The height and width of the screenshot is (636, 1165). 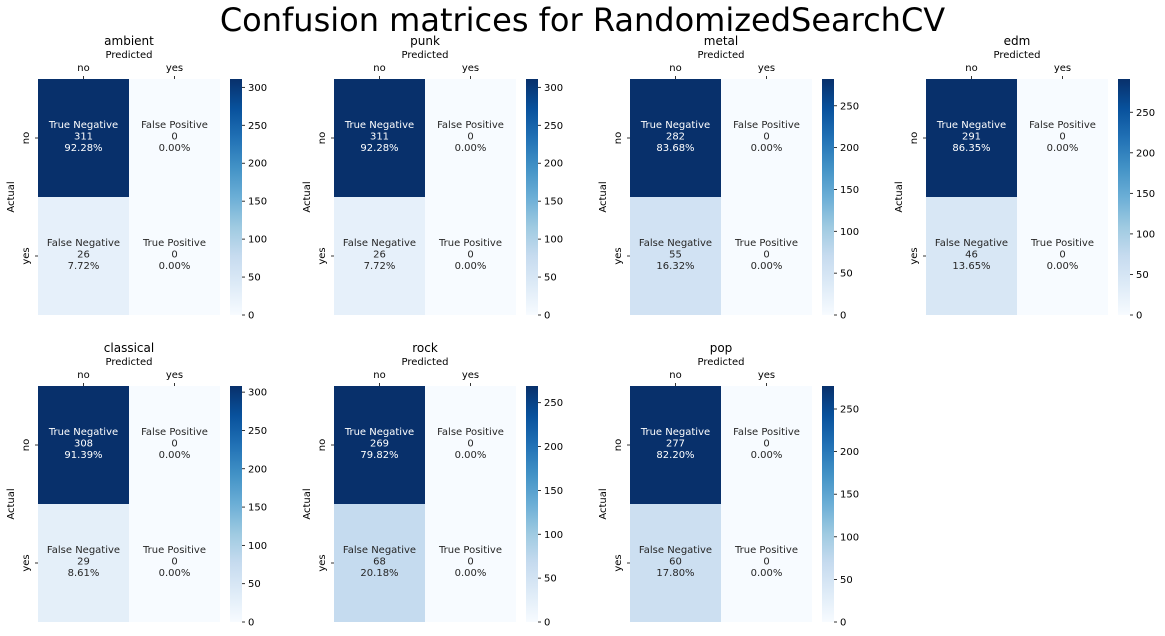 I want to click on cell-count-label: 269, so click(x=379, y=444).